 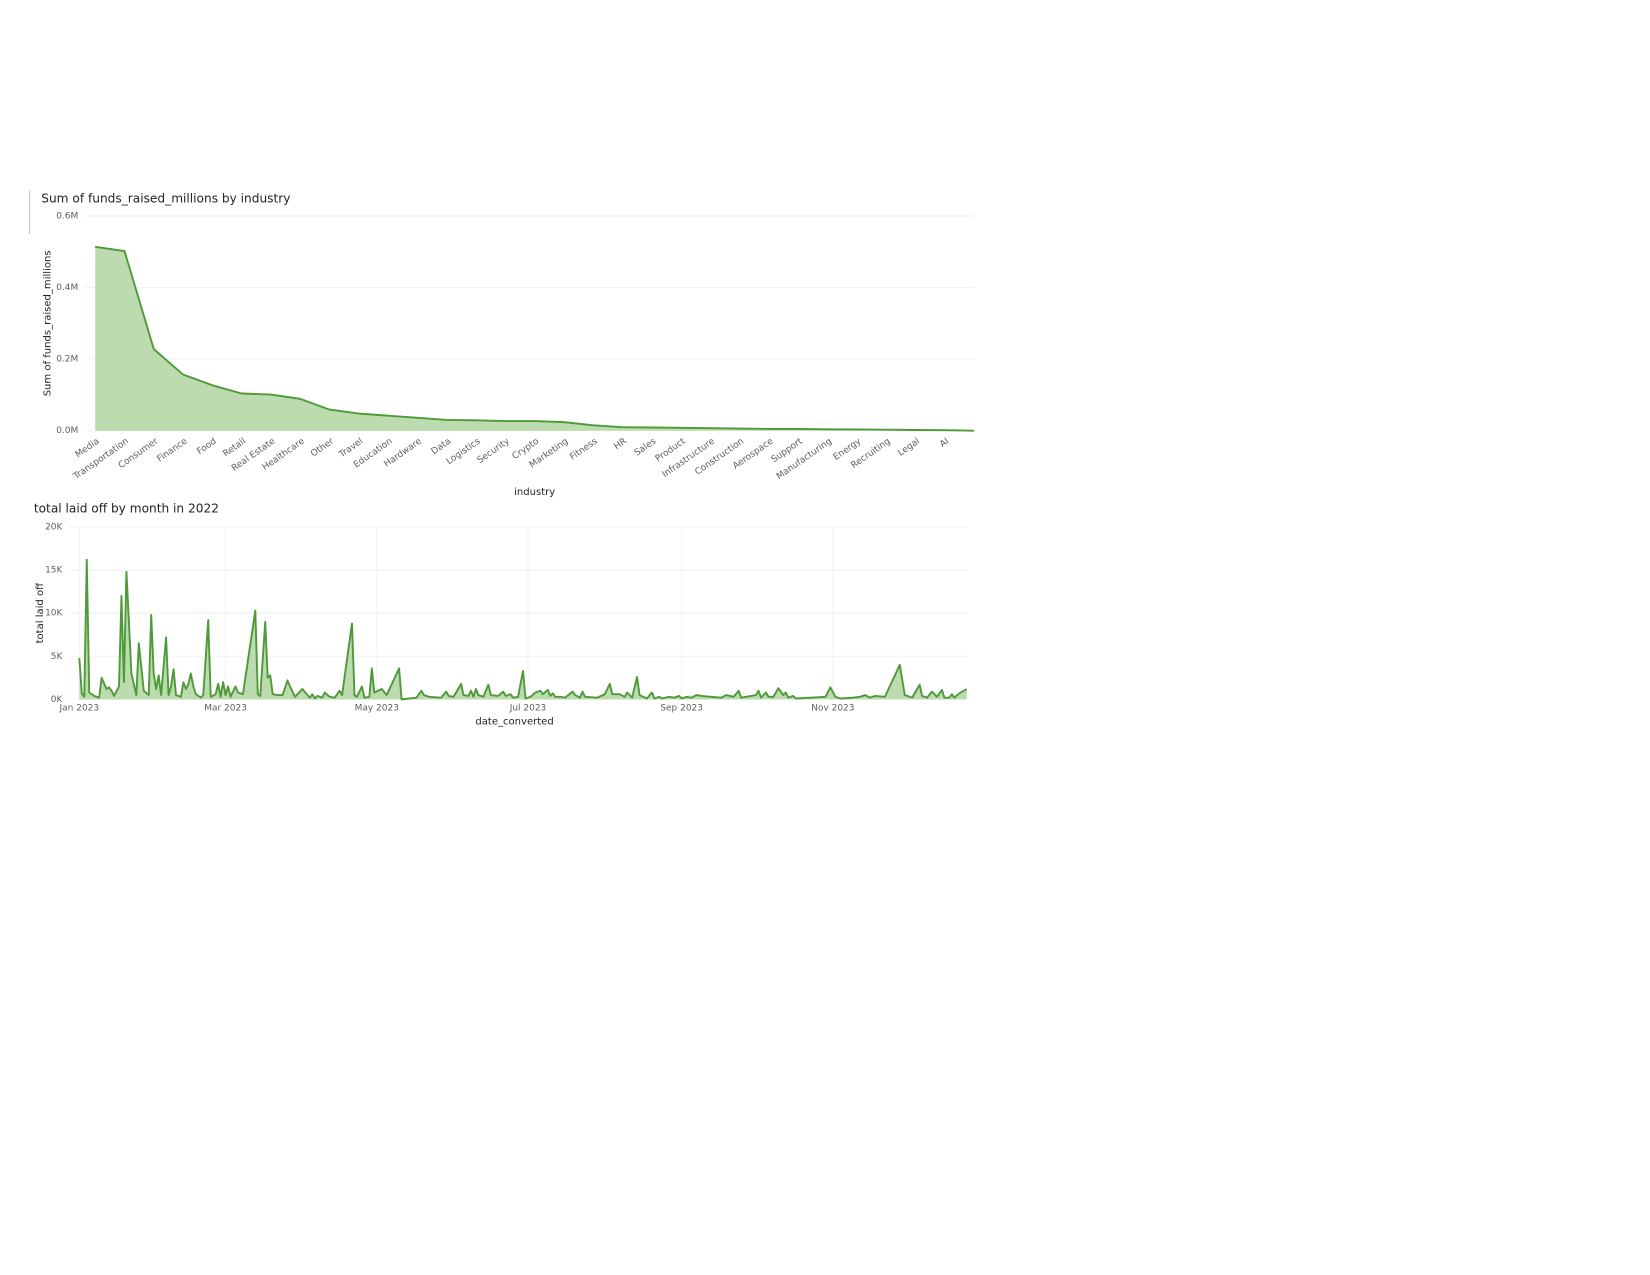 What do you see at coordinates (67, 288) in the screenshot?
I see `y-tick-label: 0.4M` at bounding box center [67, 288].